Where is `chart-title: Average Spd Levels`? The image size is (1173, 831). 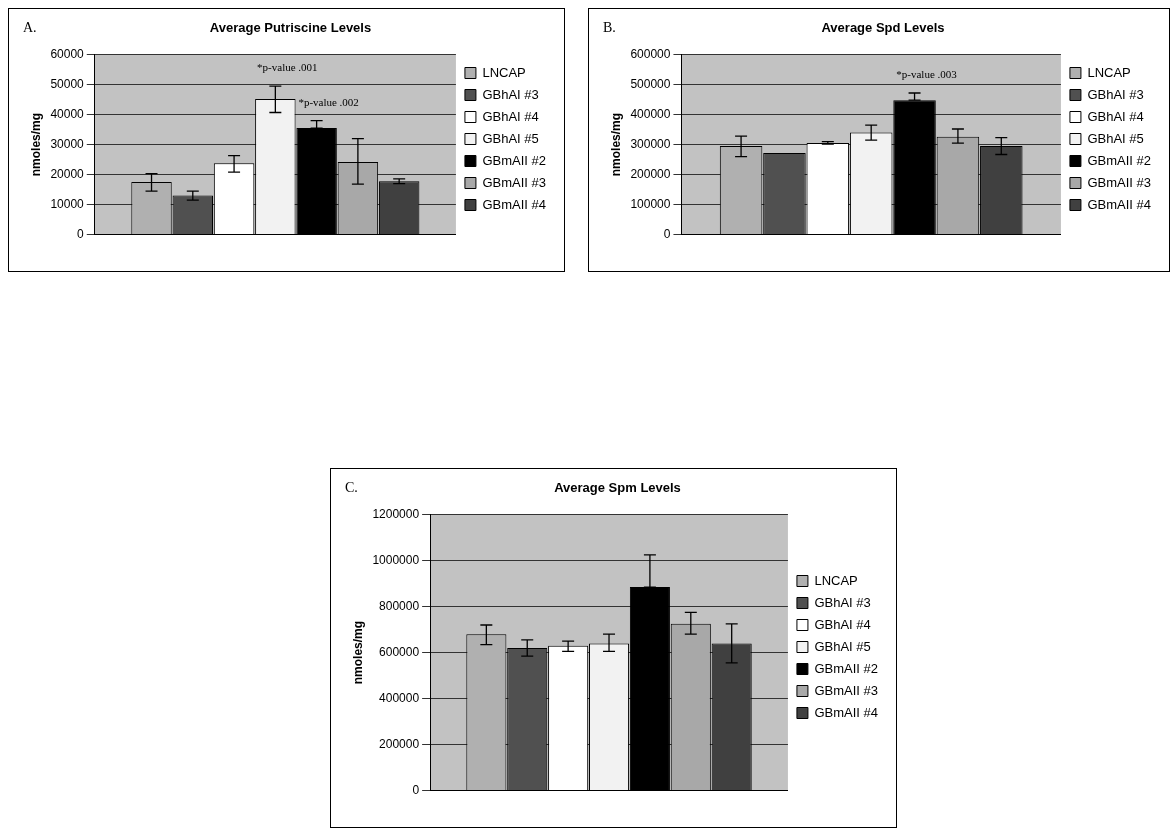 chart-title: Average Spd Levels is located at coordinates (883, 28).